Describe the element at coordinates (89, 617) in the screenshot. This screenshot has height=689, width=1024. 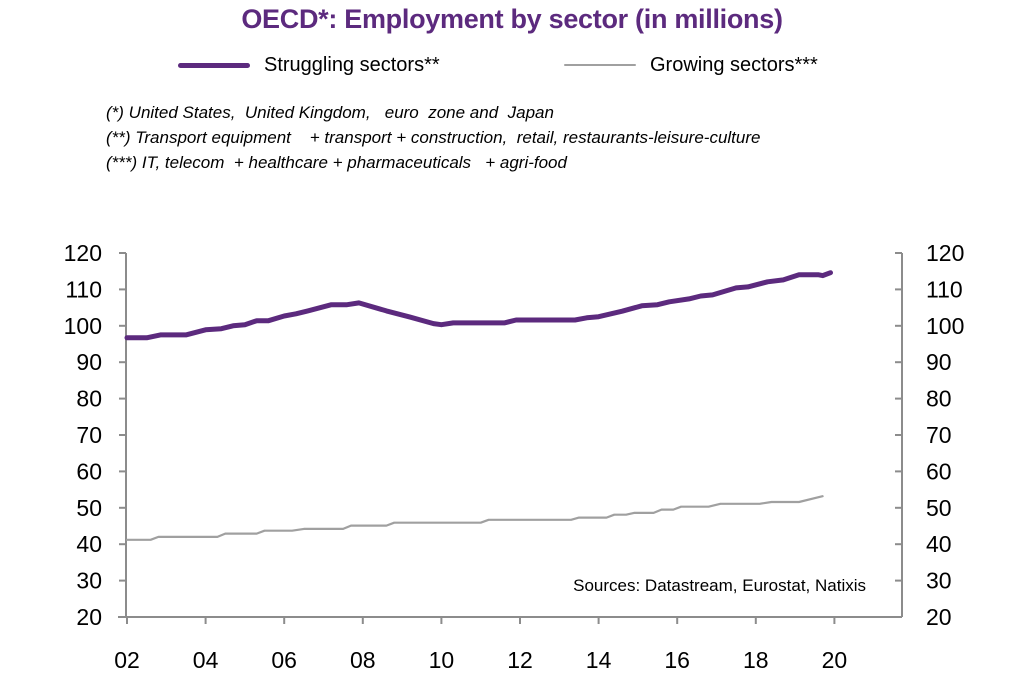
I see `y-tick-label-left: 20` at that location.